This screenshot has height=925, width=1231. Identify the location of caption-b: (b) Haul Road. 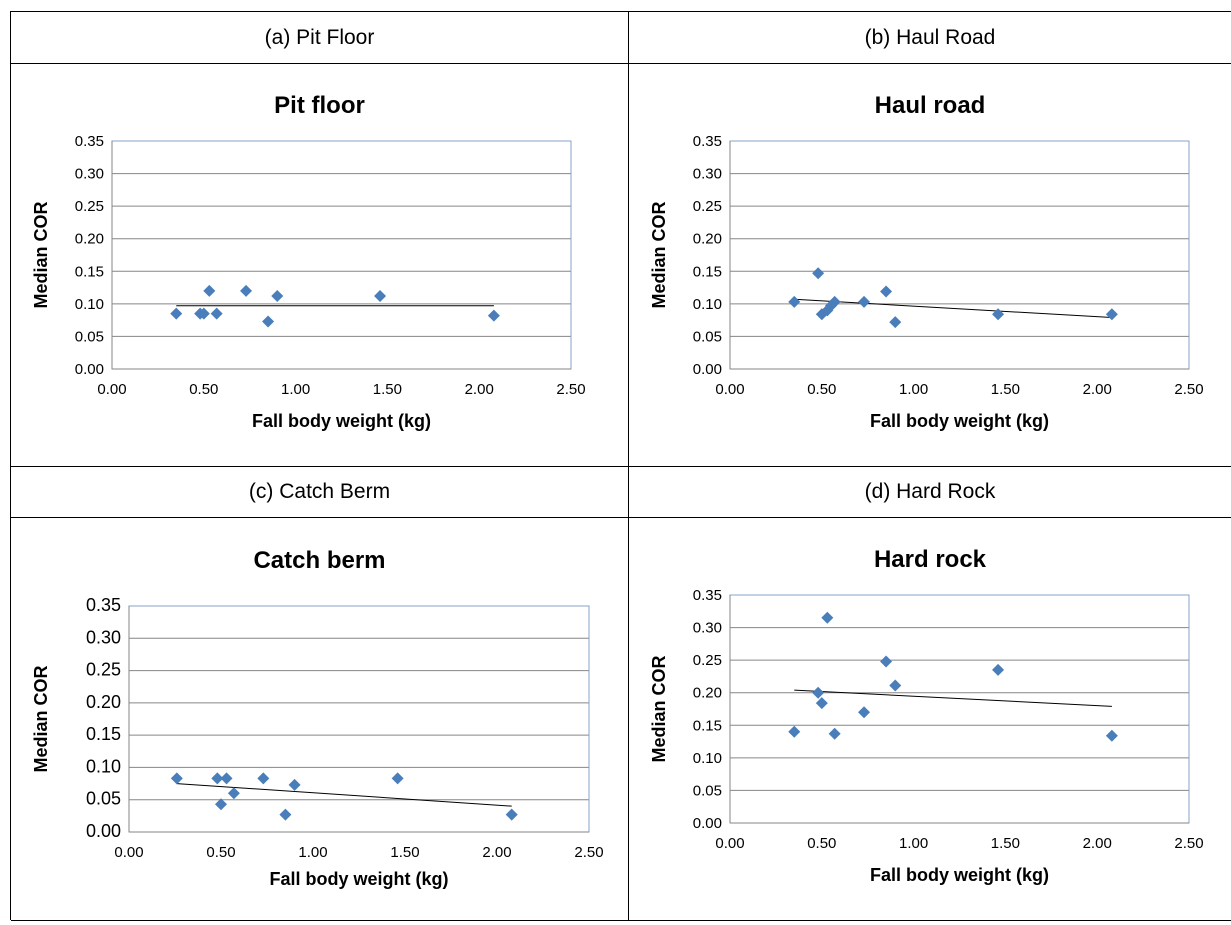
(930, 38).